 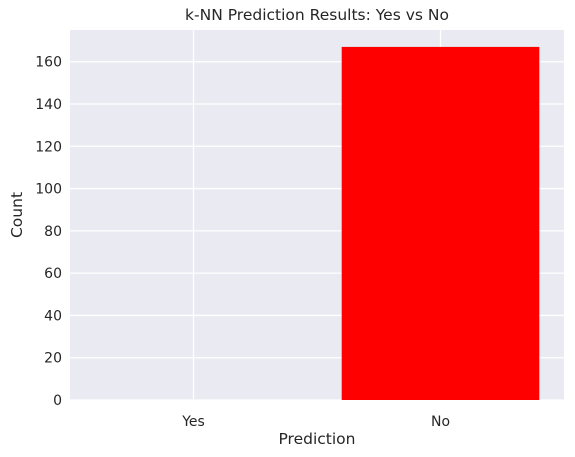 What do you see at coordinates (48, 63) in the screenshot?
I see `y-tick-label: 160` at bounding box center [48, 63].